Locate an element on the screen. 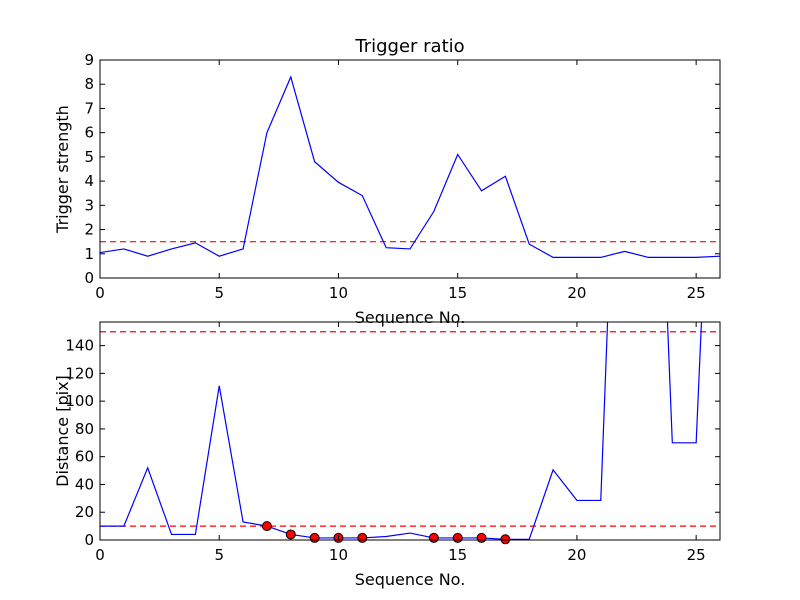 The image size is (800, 600). x-tick-label-top-0: 0 is located at coordinates (100, 293).